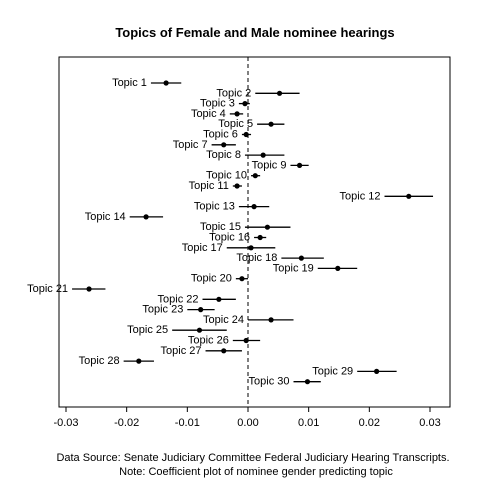 The width and height of the screenshot is (480, 480). Describe the element at coordinates (211, 279) in the screenshot. I see `topic-label: Topic 20` at that location.